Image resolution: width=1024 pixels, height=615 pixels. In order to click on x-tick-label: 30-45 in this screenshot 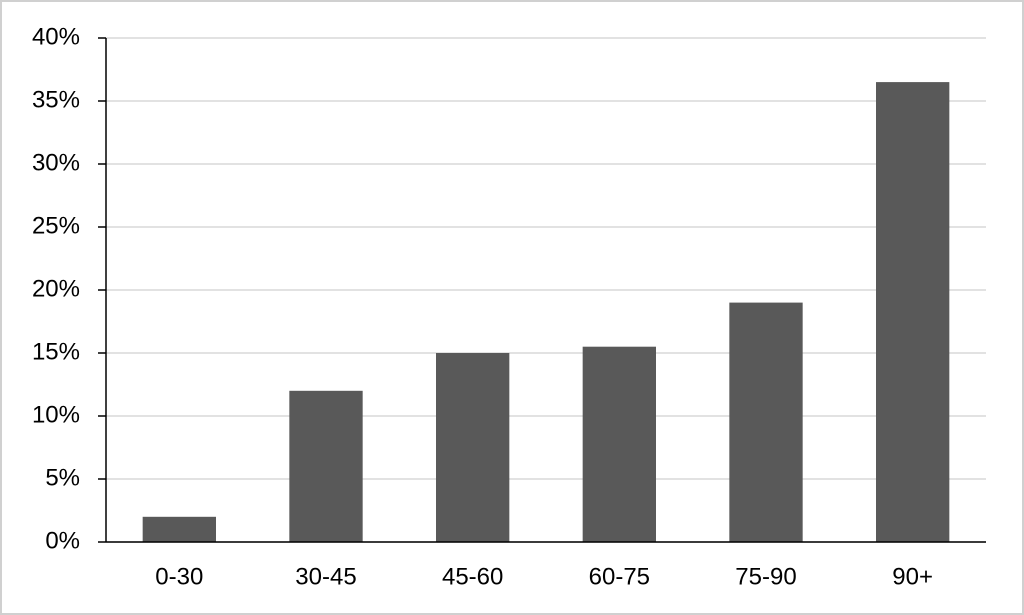, I will do `click(325, 576)`.